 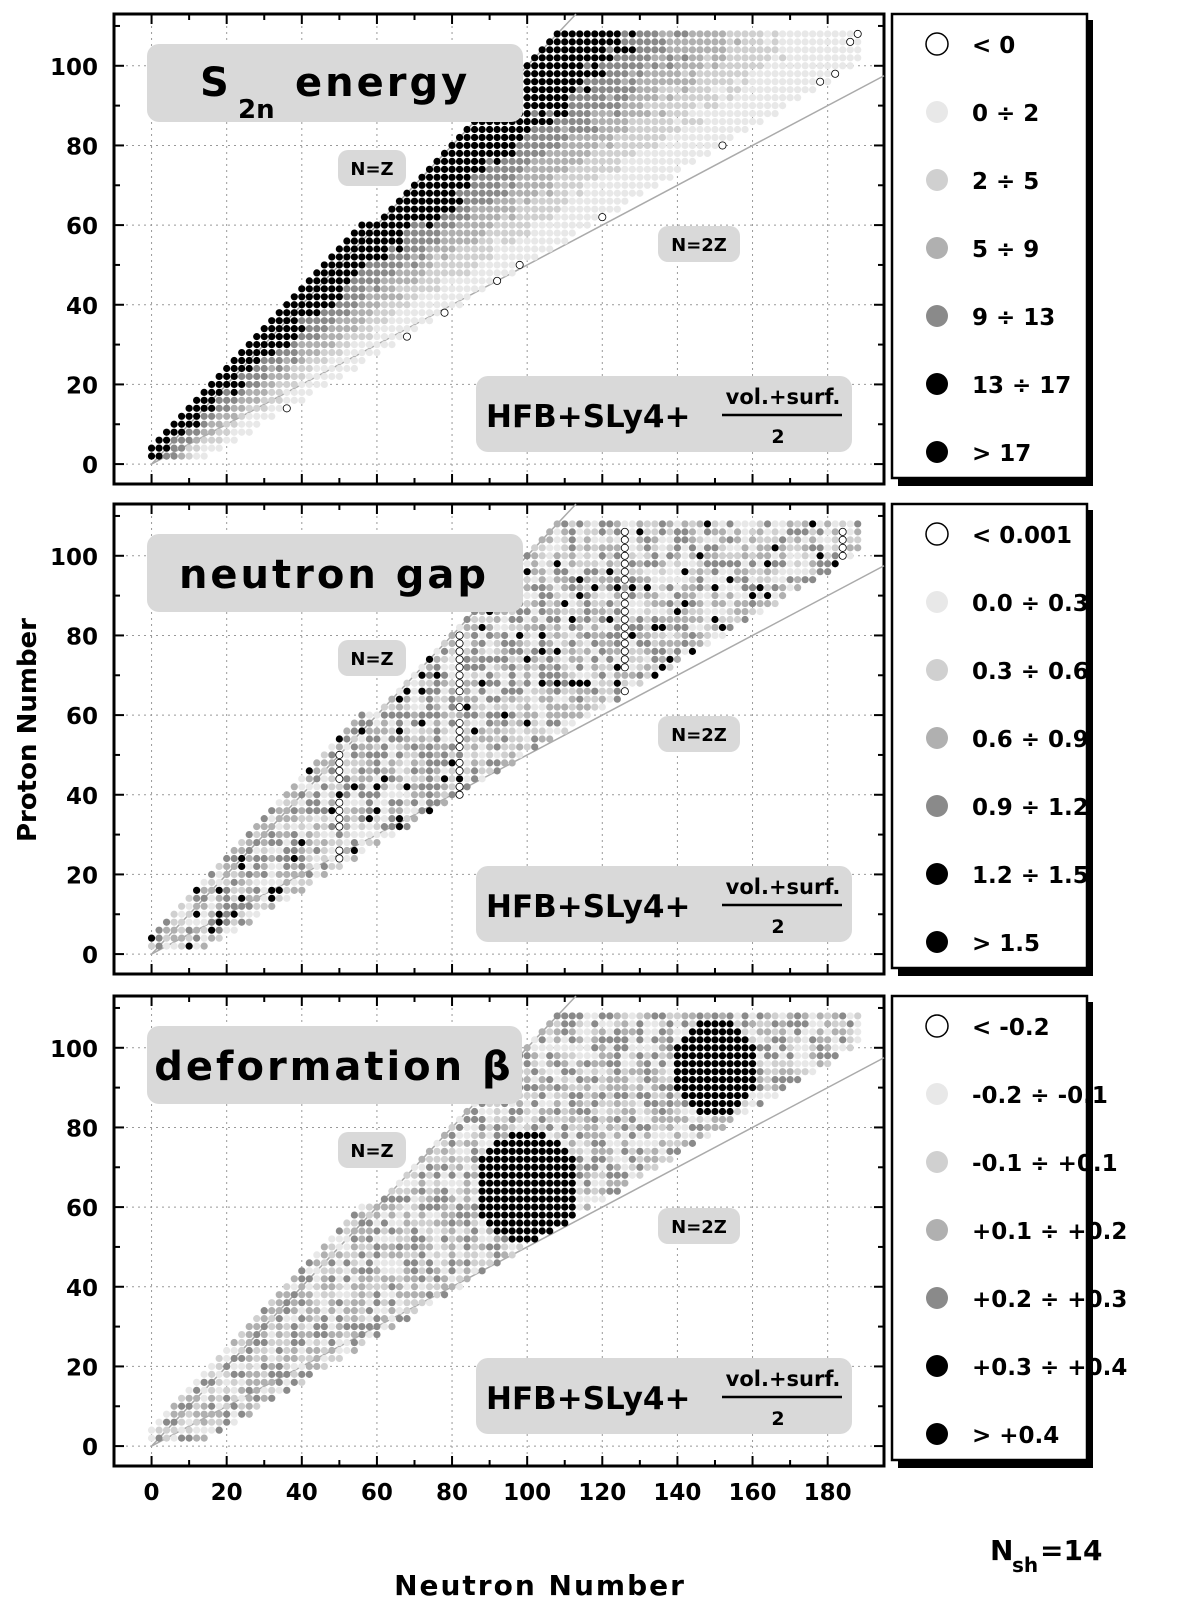 What do you see at coordinates (28, 730) in the screenshot?
I see `y-axis-label: Proton Number` at bounding box center [28, 730].